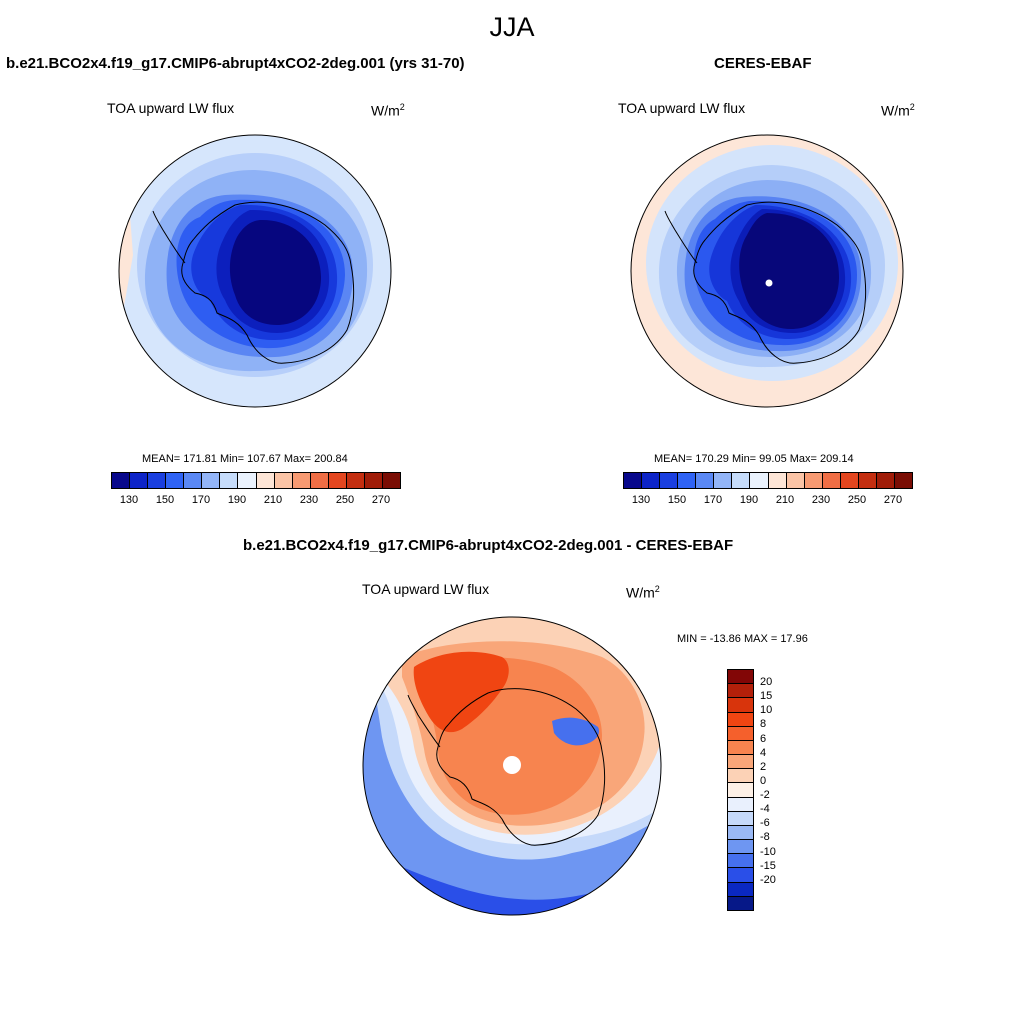  I want to click on figure-title: JJA, so click(512, 27).